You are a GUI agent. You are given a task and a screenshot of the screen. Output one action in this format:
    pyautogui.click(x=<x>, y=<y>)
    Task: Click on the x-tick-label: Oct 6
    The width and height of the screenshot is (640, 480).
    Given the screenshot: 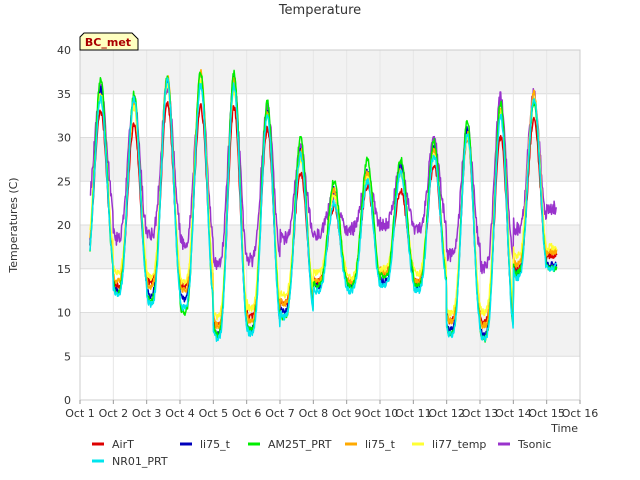 What is the action you would take?
    pyautogui.click(x=247, y=413)
    